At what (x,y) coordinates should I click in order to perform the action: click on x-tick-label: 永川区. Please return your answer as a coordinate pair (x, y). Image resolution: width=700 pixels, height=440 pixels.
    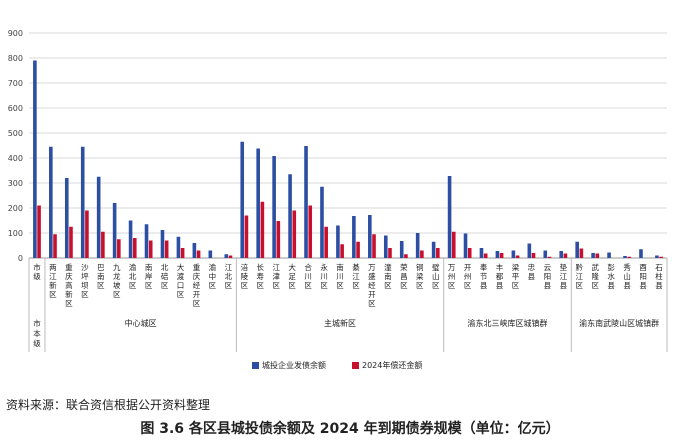
    Looking at the image, I should click on (324, 276).